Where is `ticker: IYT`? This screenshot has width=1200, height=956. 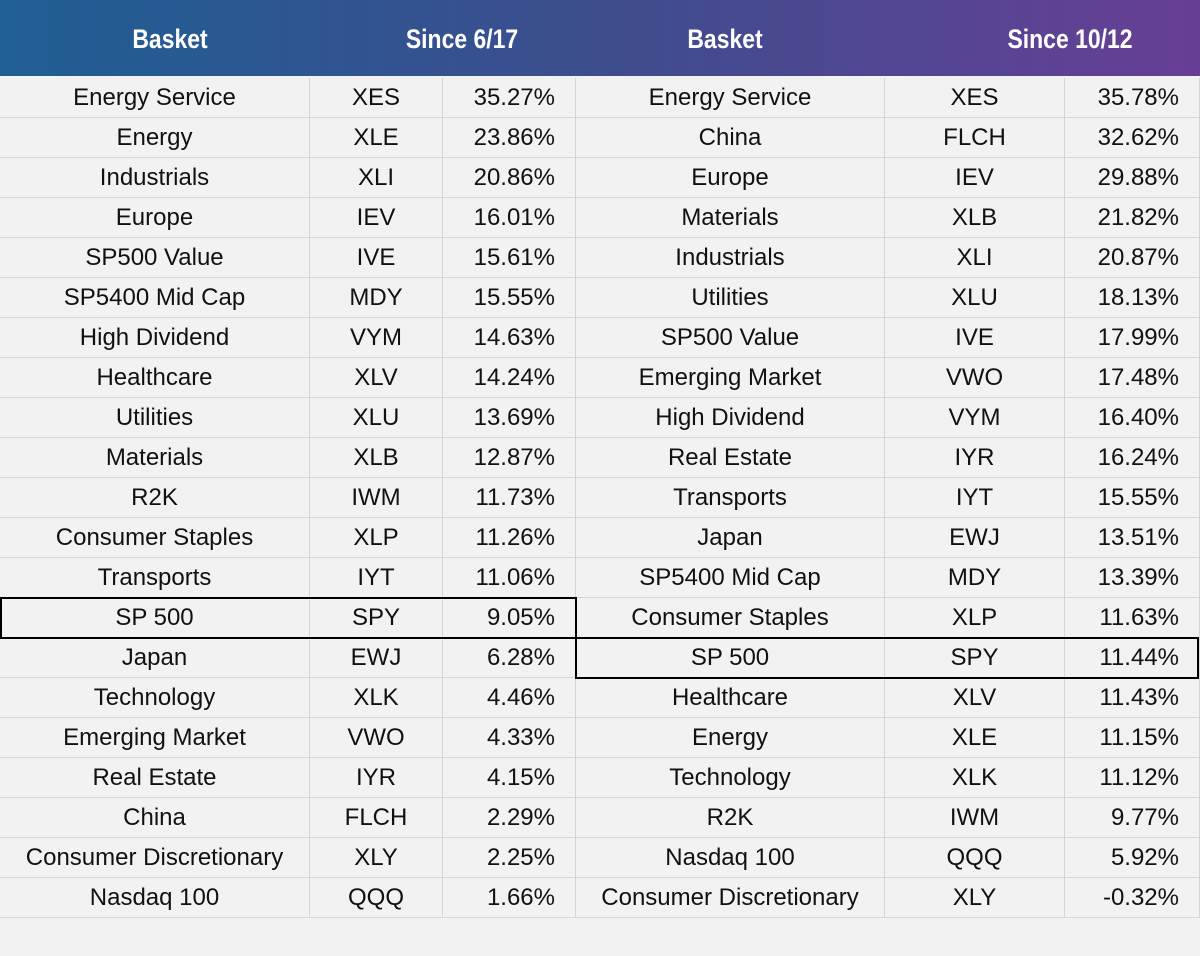
ticker: IYT is located at coordinates (975, 498).